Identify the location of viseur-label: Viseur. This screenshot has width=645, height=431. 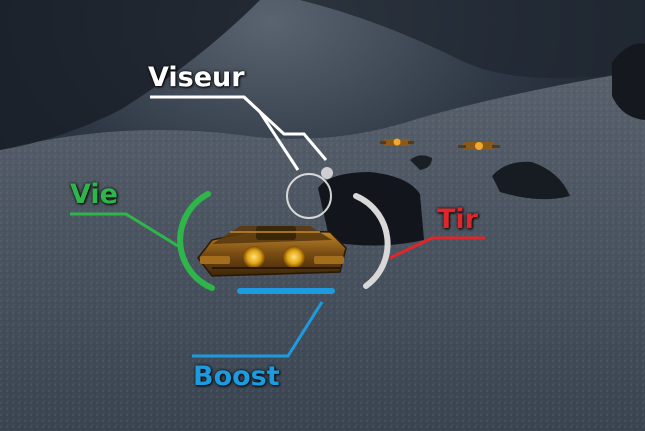
(196, 77).